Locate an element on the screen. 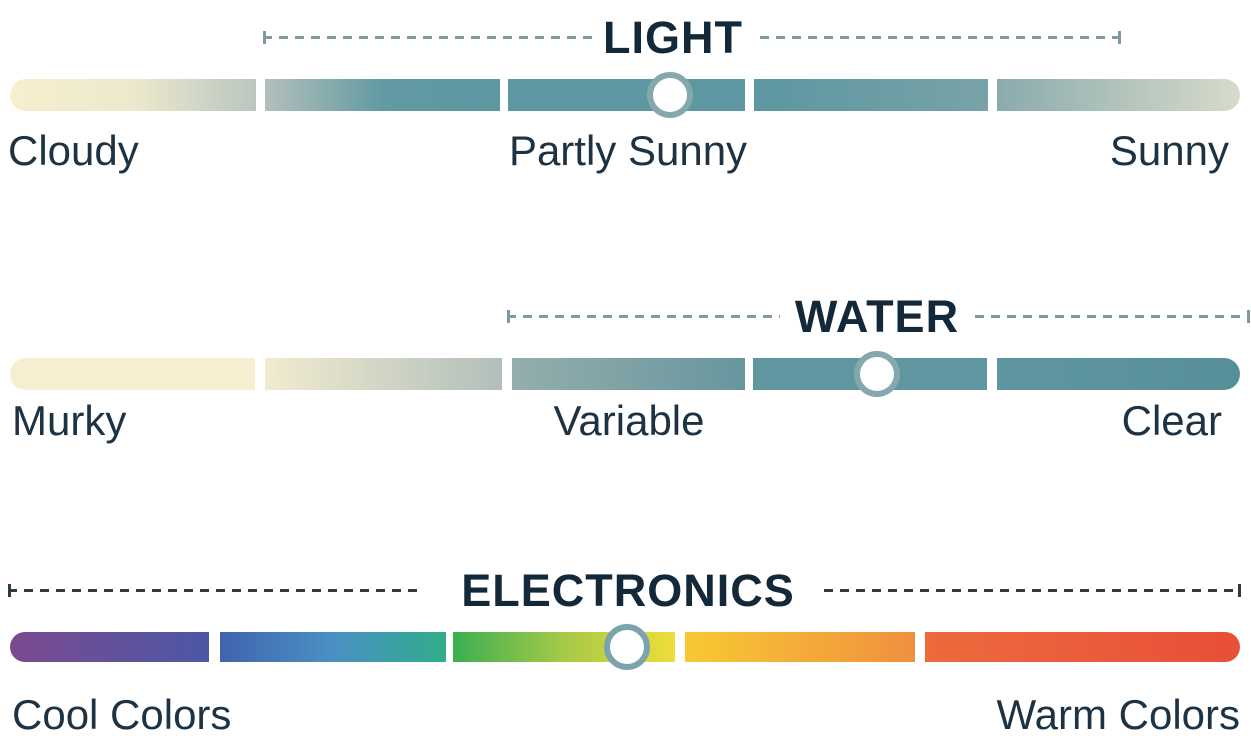  electronics-title: ELECTRONICS is located at coordinates (628, 590).